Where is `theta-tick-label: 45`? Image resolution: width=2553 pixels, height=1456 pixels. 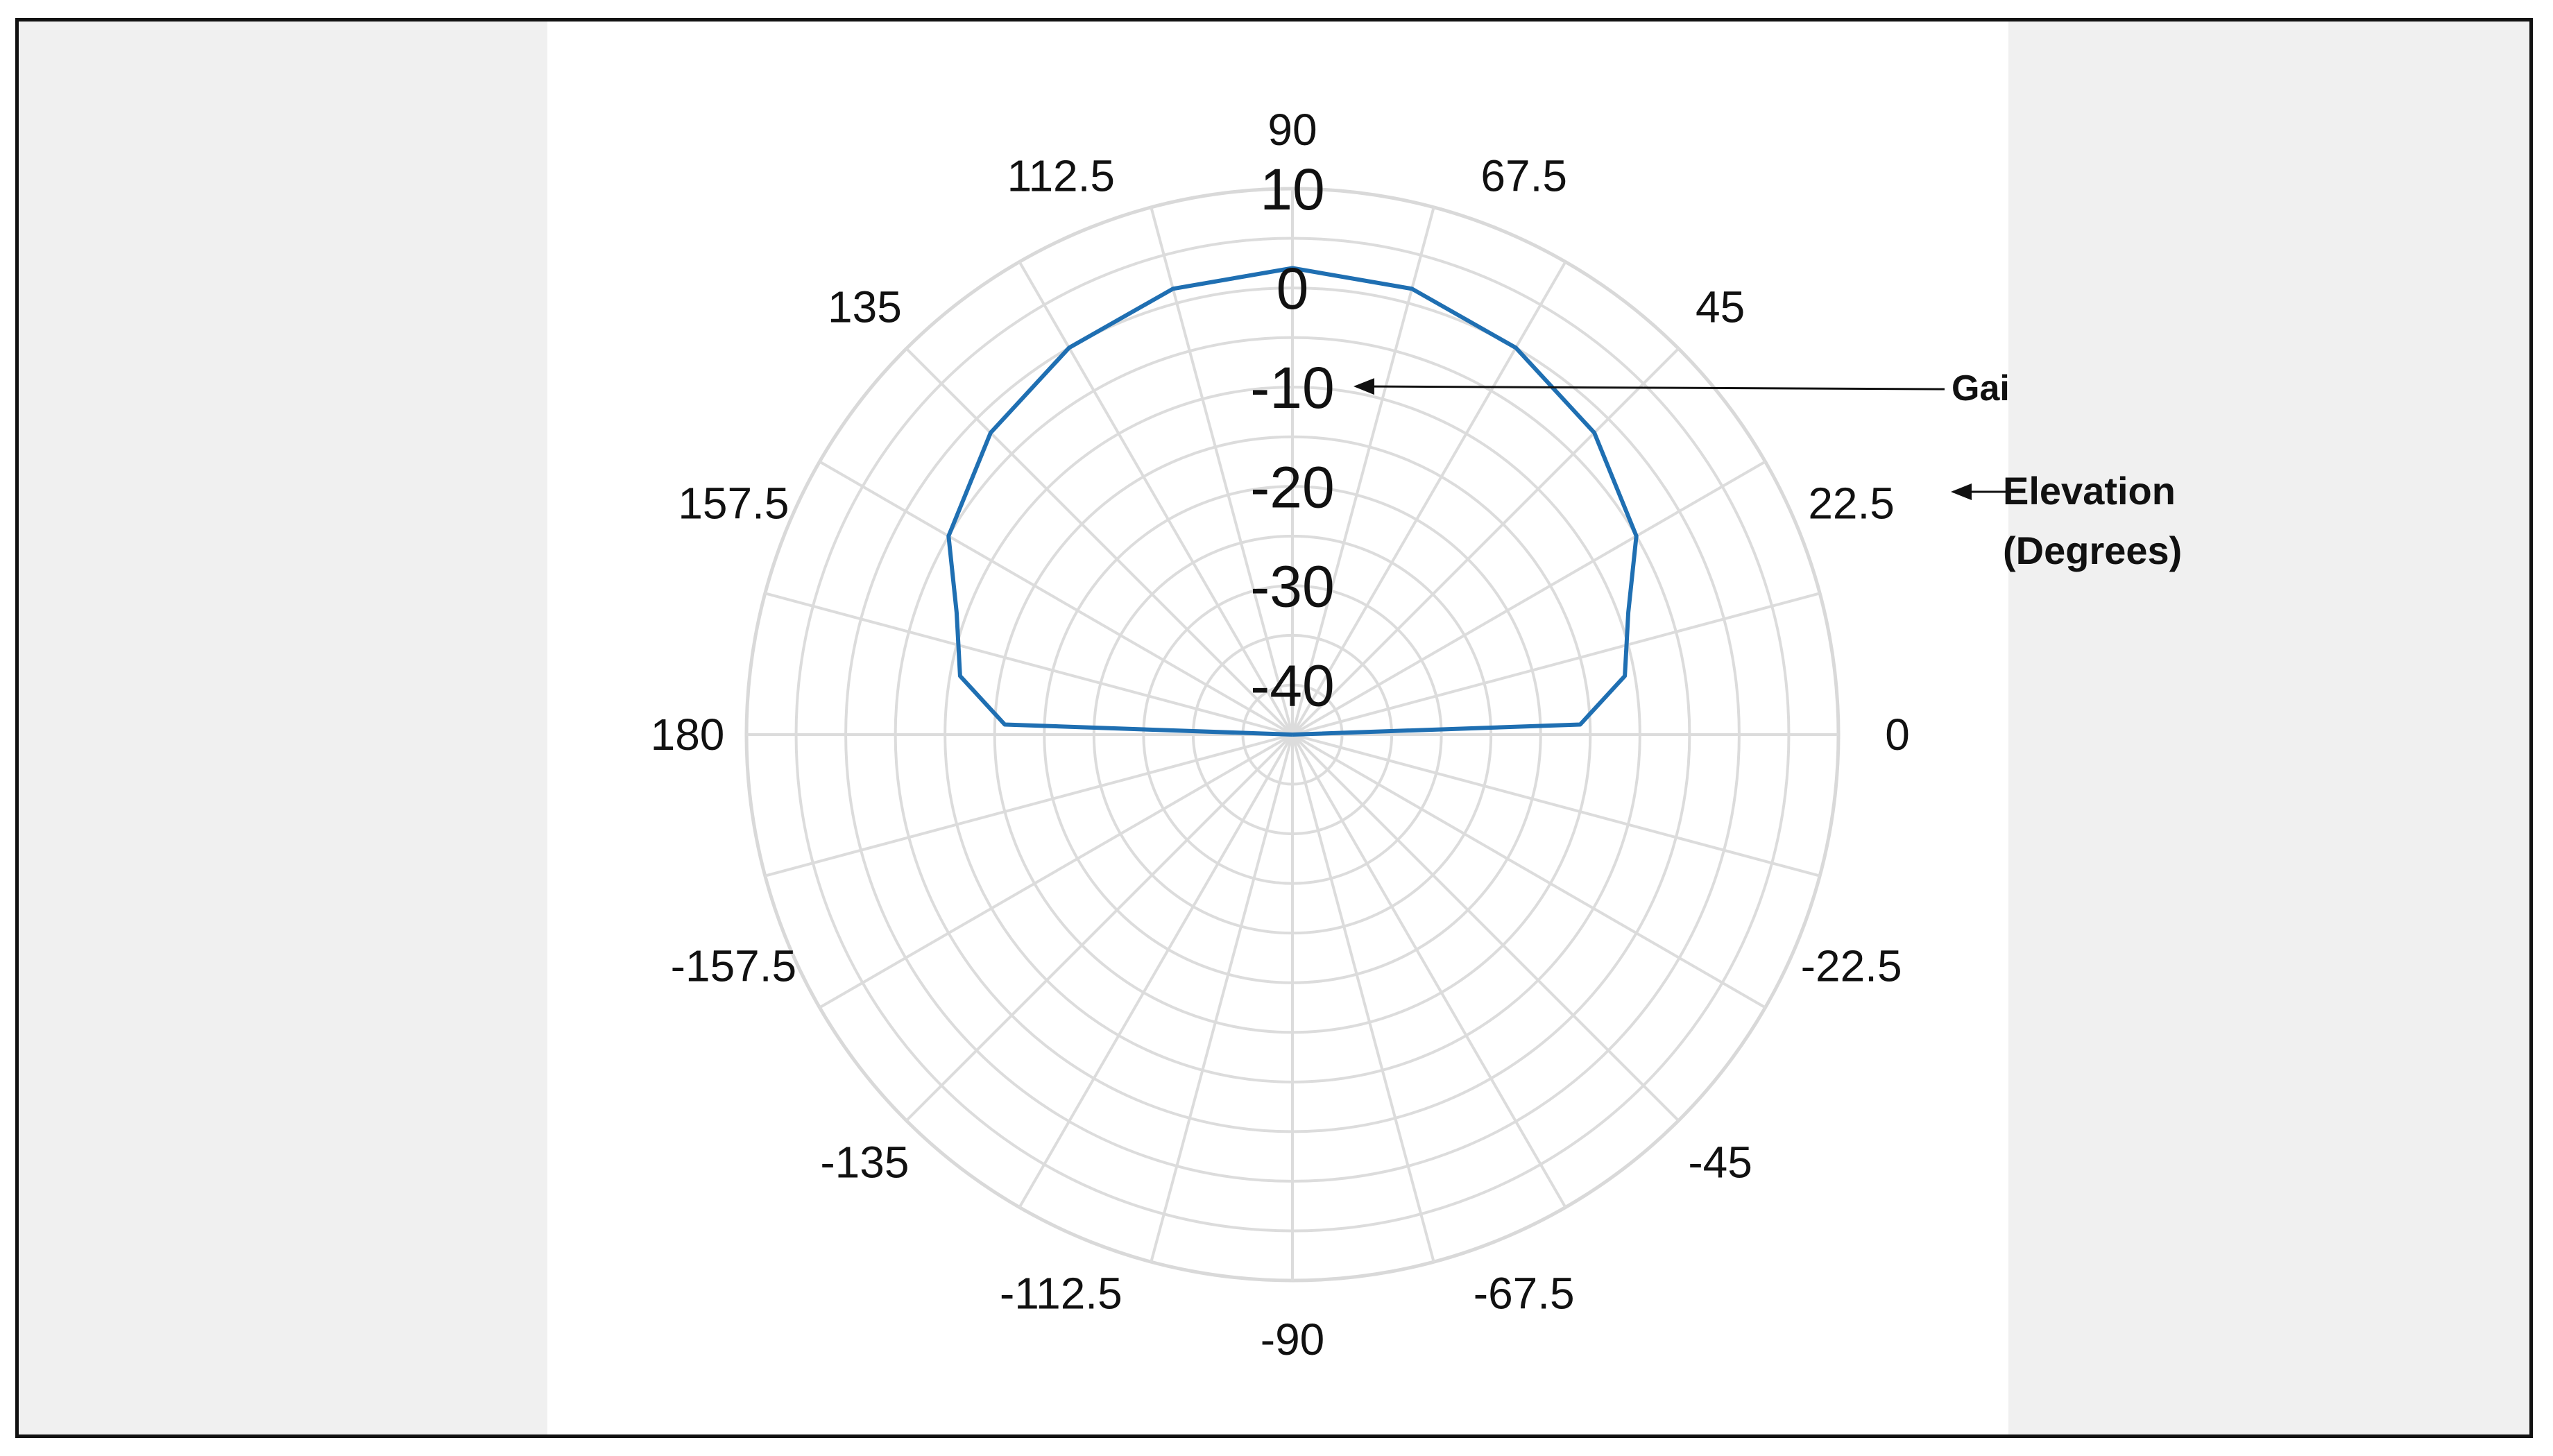
theta-tick-label: 45 is located at coordinates (1720, 307).